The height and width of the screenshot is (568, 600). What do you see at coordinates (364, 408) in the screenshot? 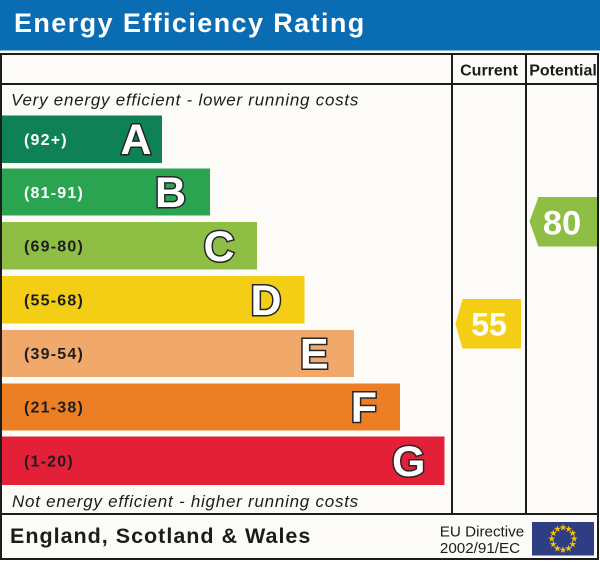
I see `svg-text: F` at bounding box center [364, 408].